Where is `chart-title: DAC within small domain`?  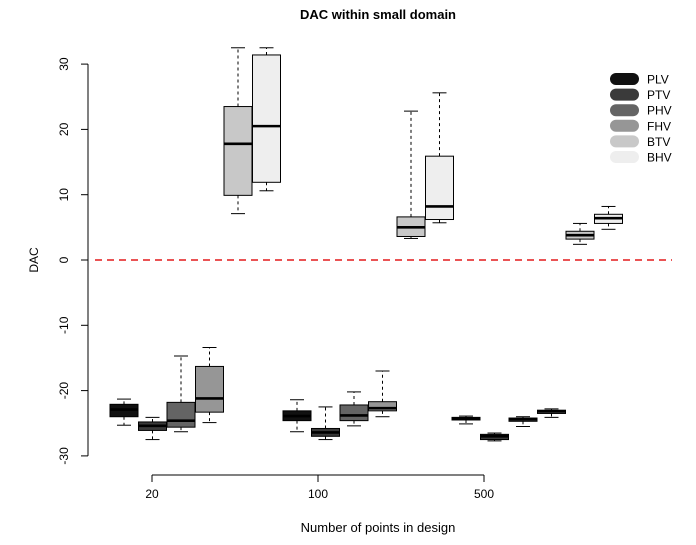 chart-title: DAC within small domain is located at coordinates (378, 14).